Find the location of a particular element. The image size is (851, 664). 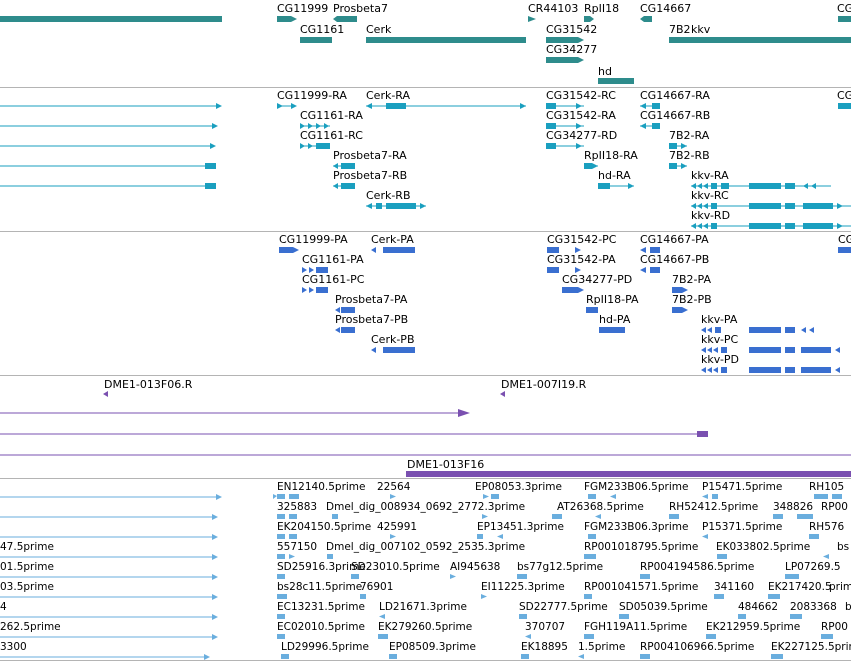

transcript-label: Cerk-RA is located at coordinates (388, 95).